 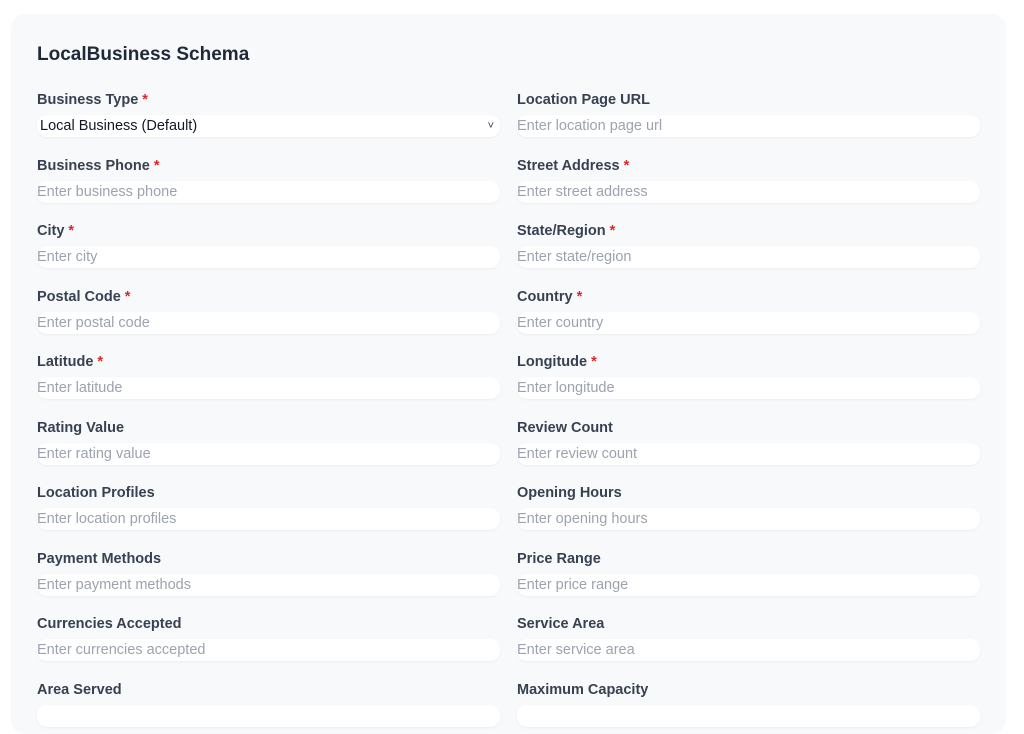 I want to click on state-region-input: Enter state/region, so click(x=748, y=257).